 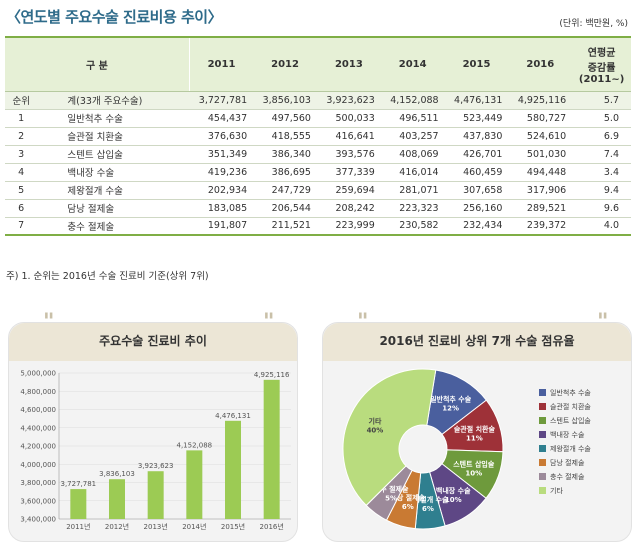 What do you see at coordinates (601, 172) in the screenshot?
I see `rate-cell: 3.4` at bounding box center [601, 172].